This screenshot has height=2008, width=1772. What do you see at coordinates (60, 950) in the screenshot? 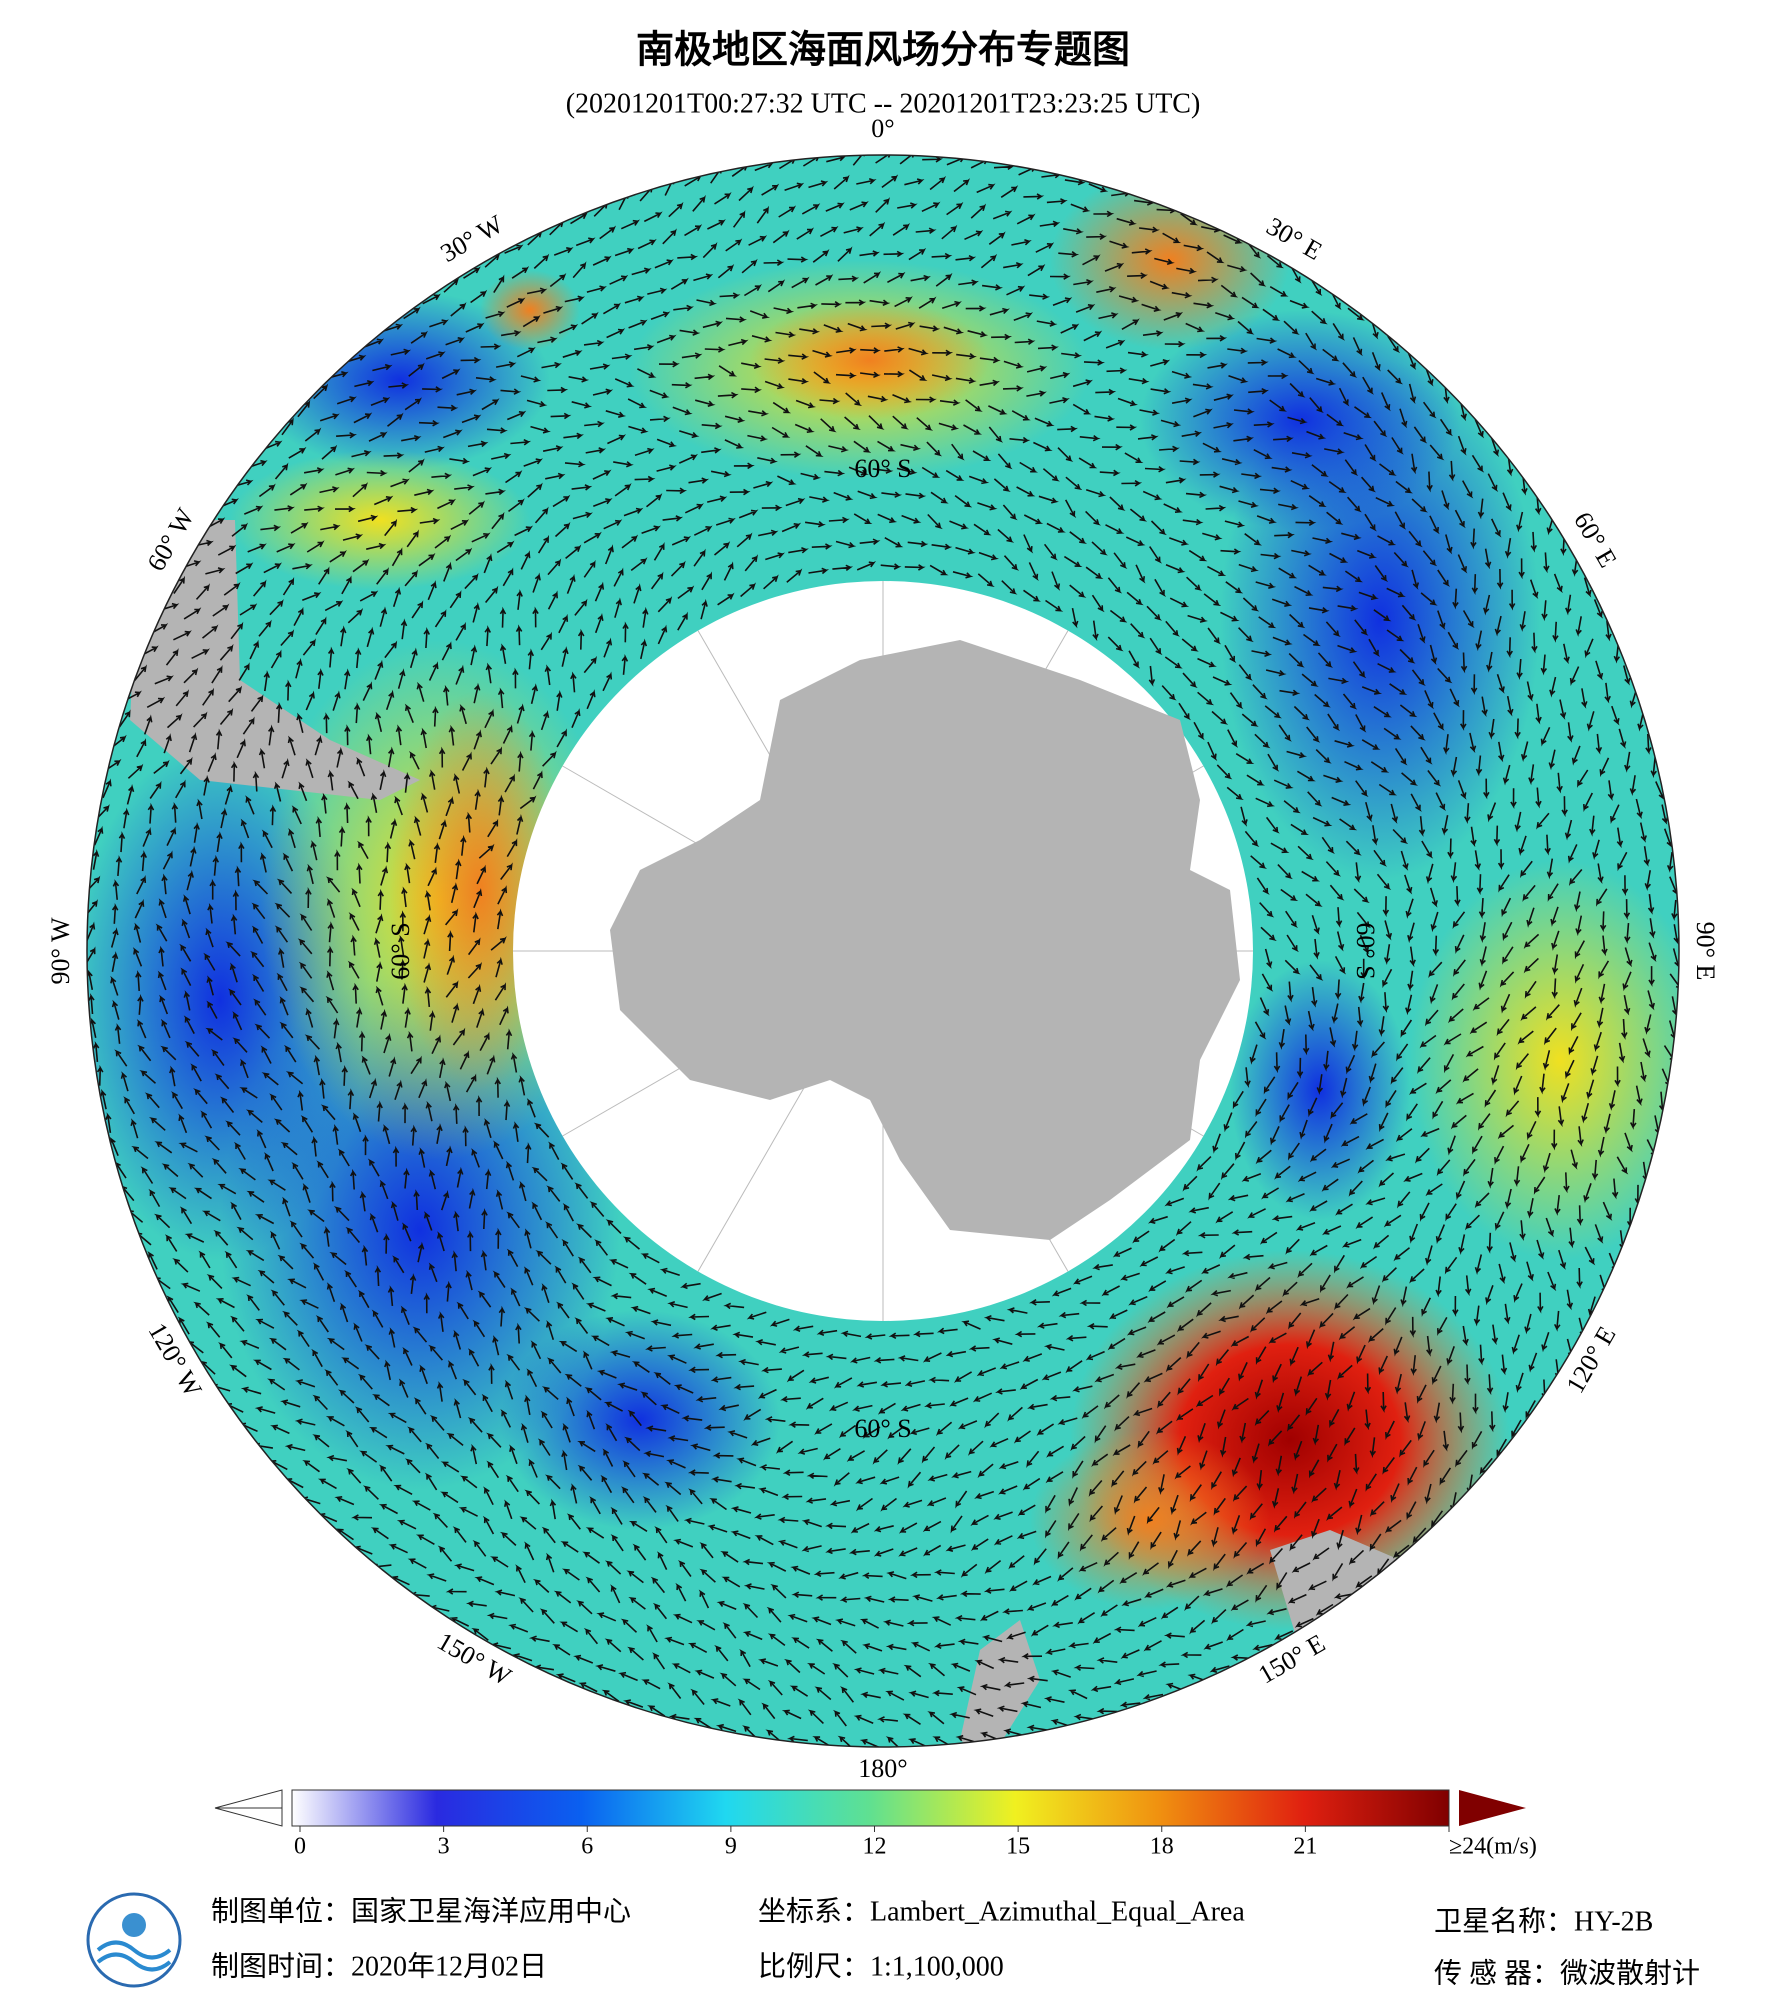
I see `longitude-label: 90° W` at bounding box center [60, 950].